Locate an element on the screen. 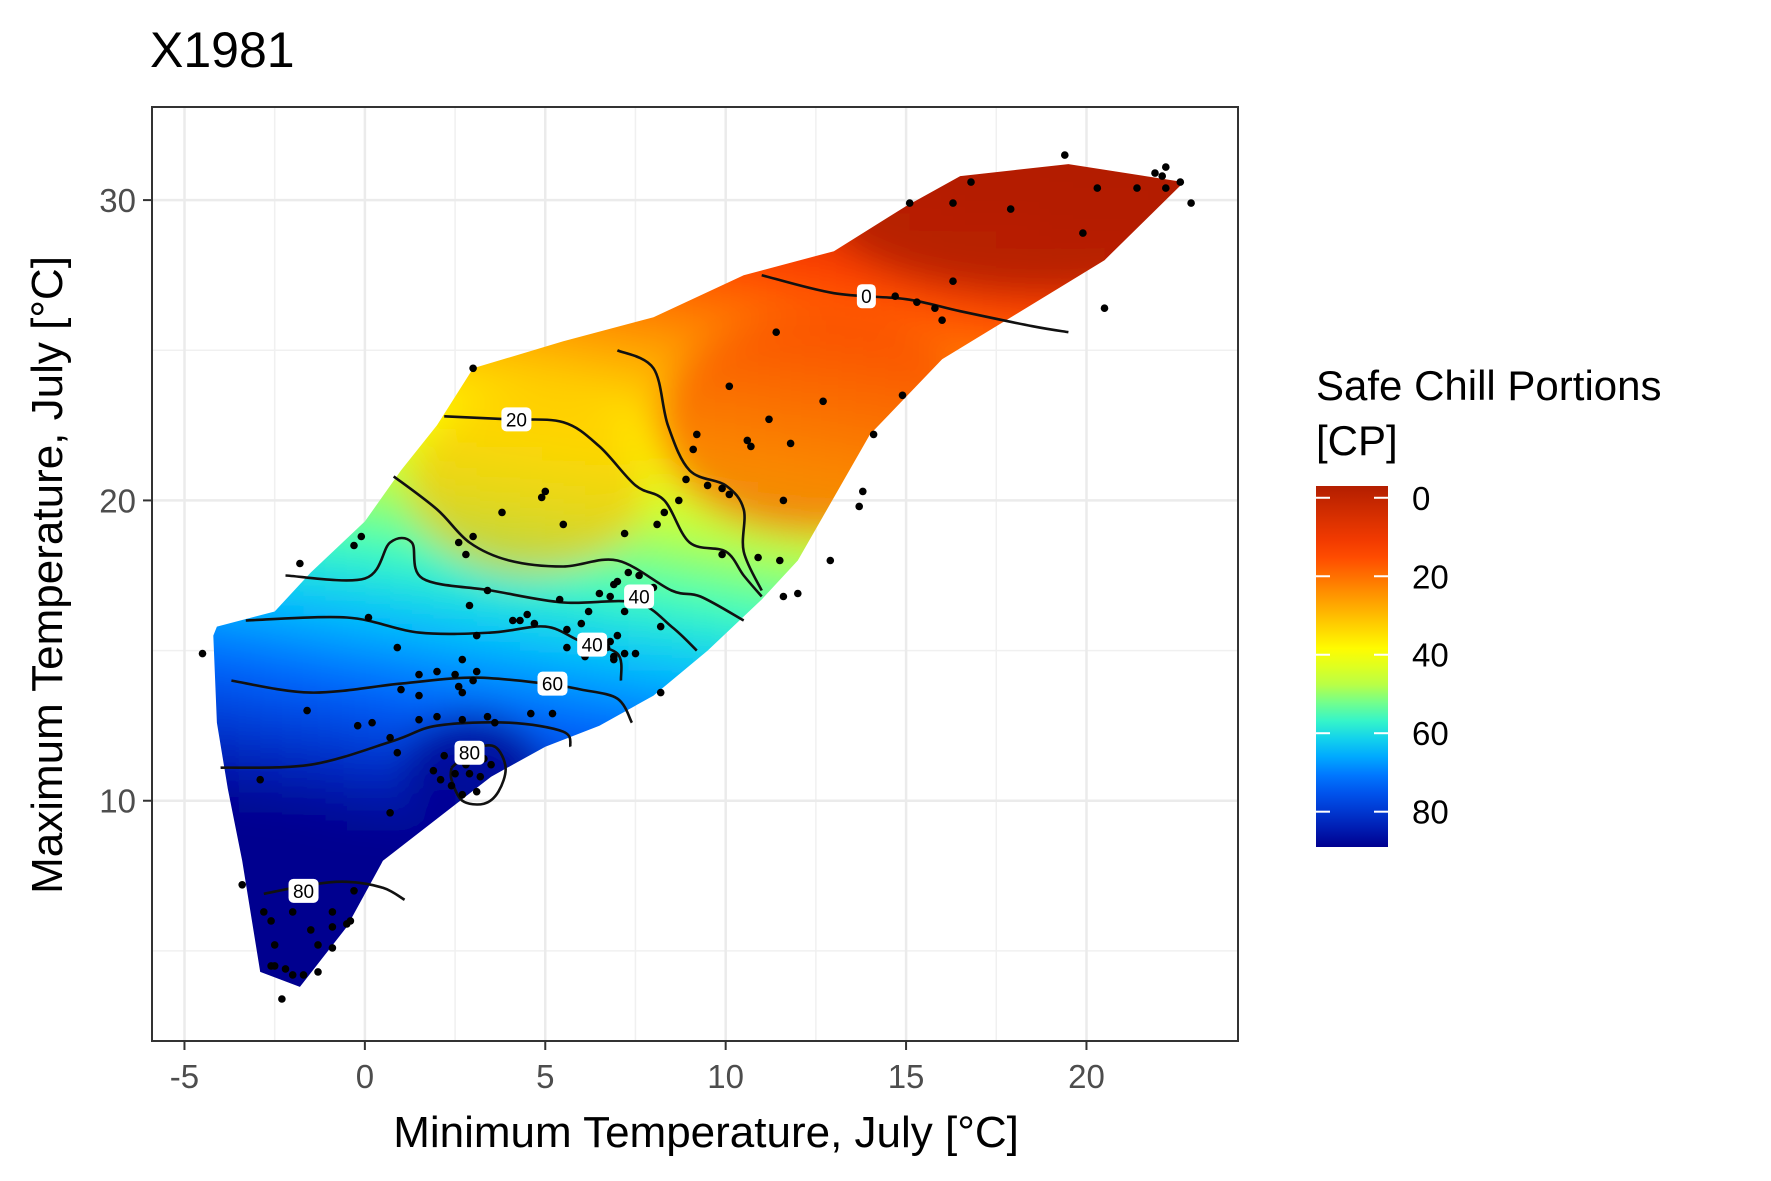 This screenshot has width=1771, height=1181. x-tick-label: 20 is located at coordinates (1086, 1076).